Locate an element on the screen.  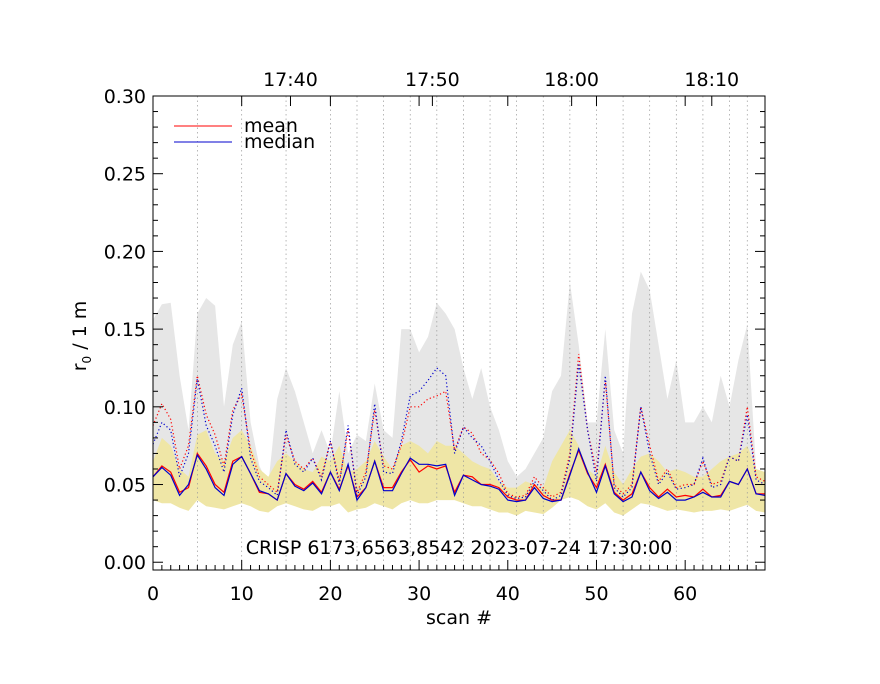
y-axis-label-main: r is located at coordinates (80, 367).